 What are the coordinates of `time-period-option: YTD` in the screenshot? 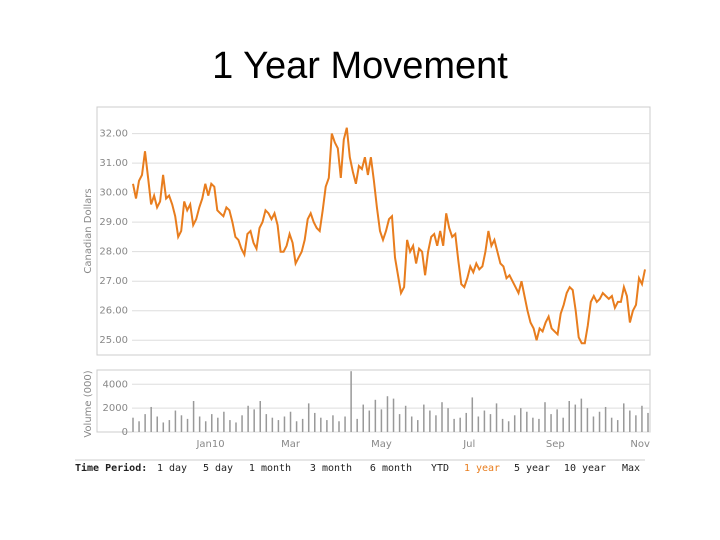 It's located at (440, 468).